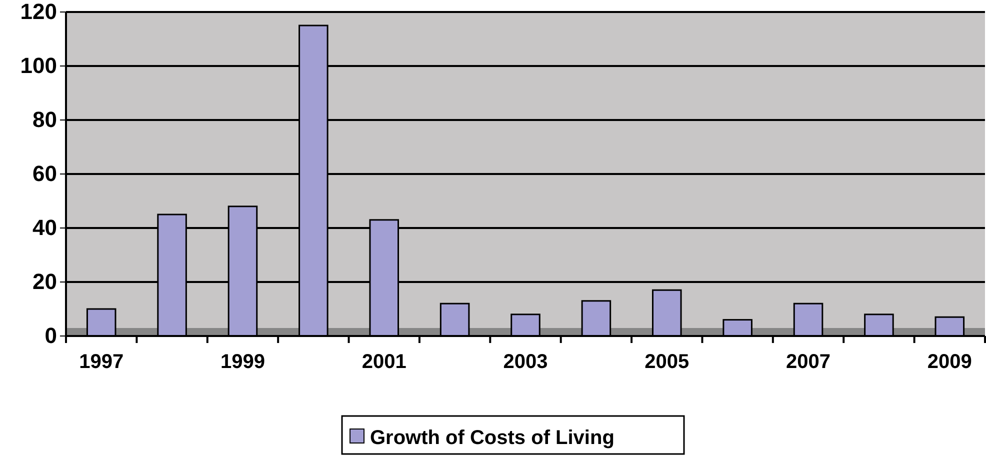 Image resolution: width=986 pixels, height=457 pixels. I want to click on y-tick-label: 0, so click(50, 335).